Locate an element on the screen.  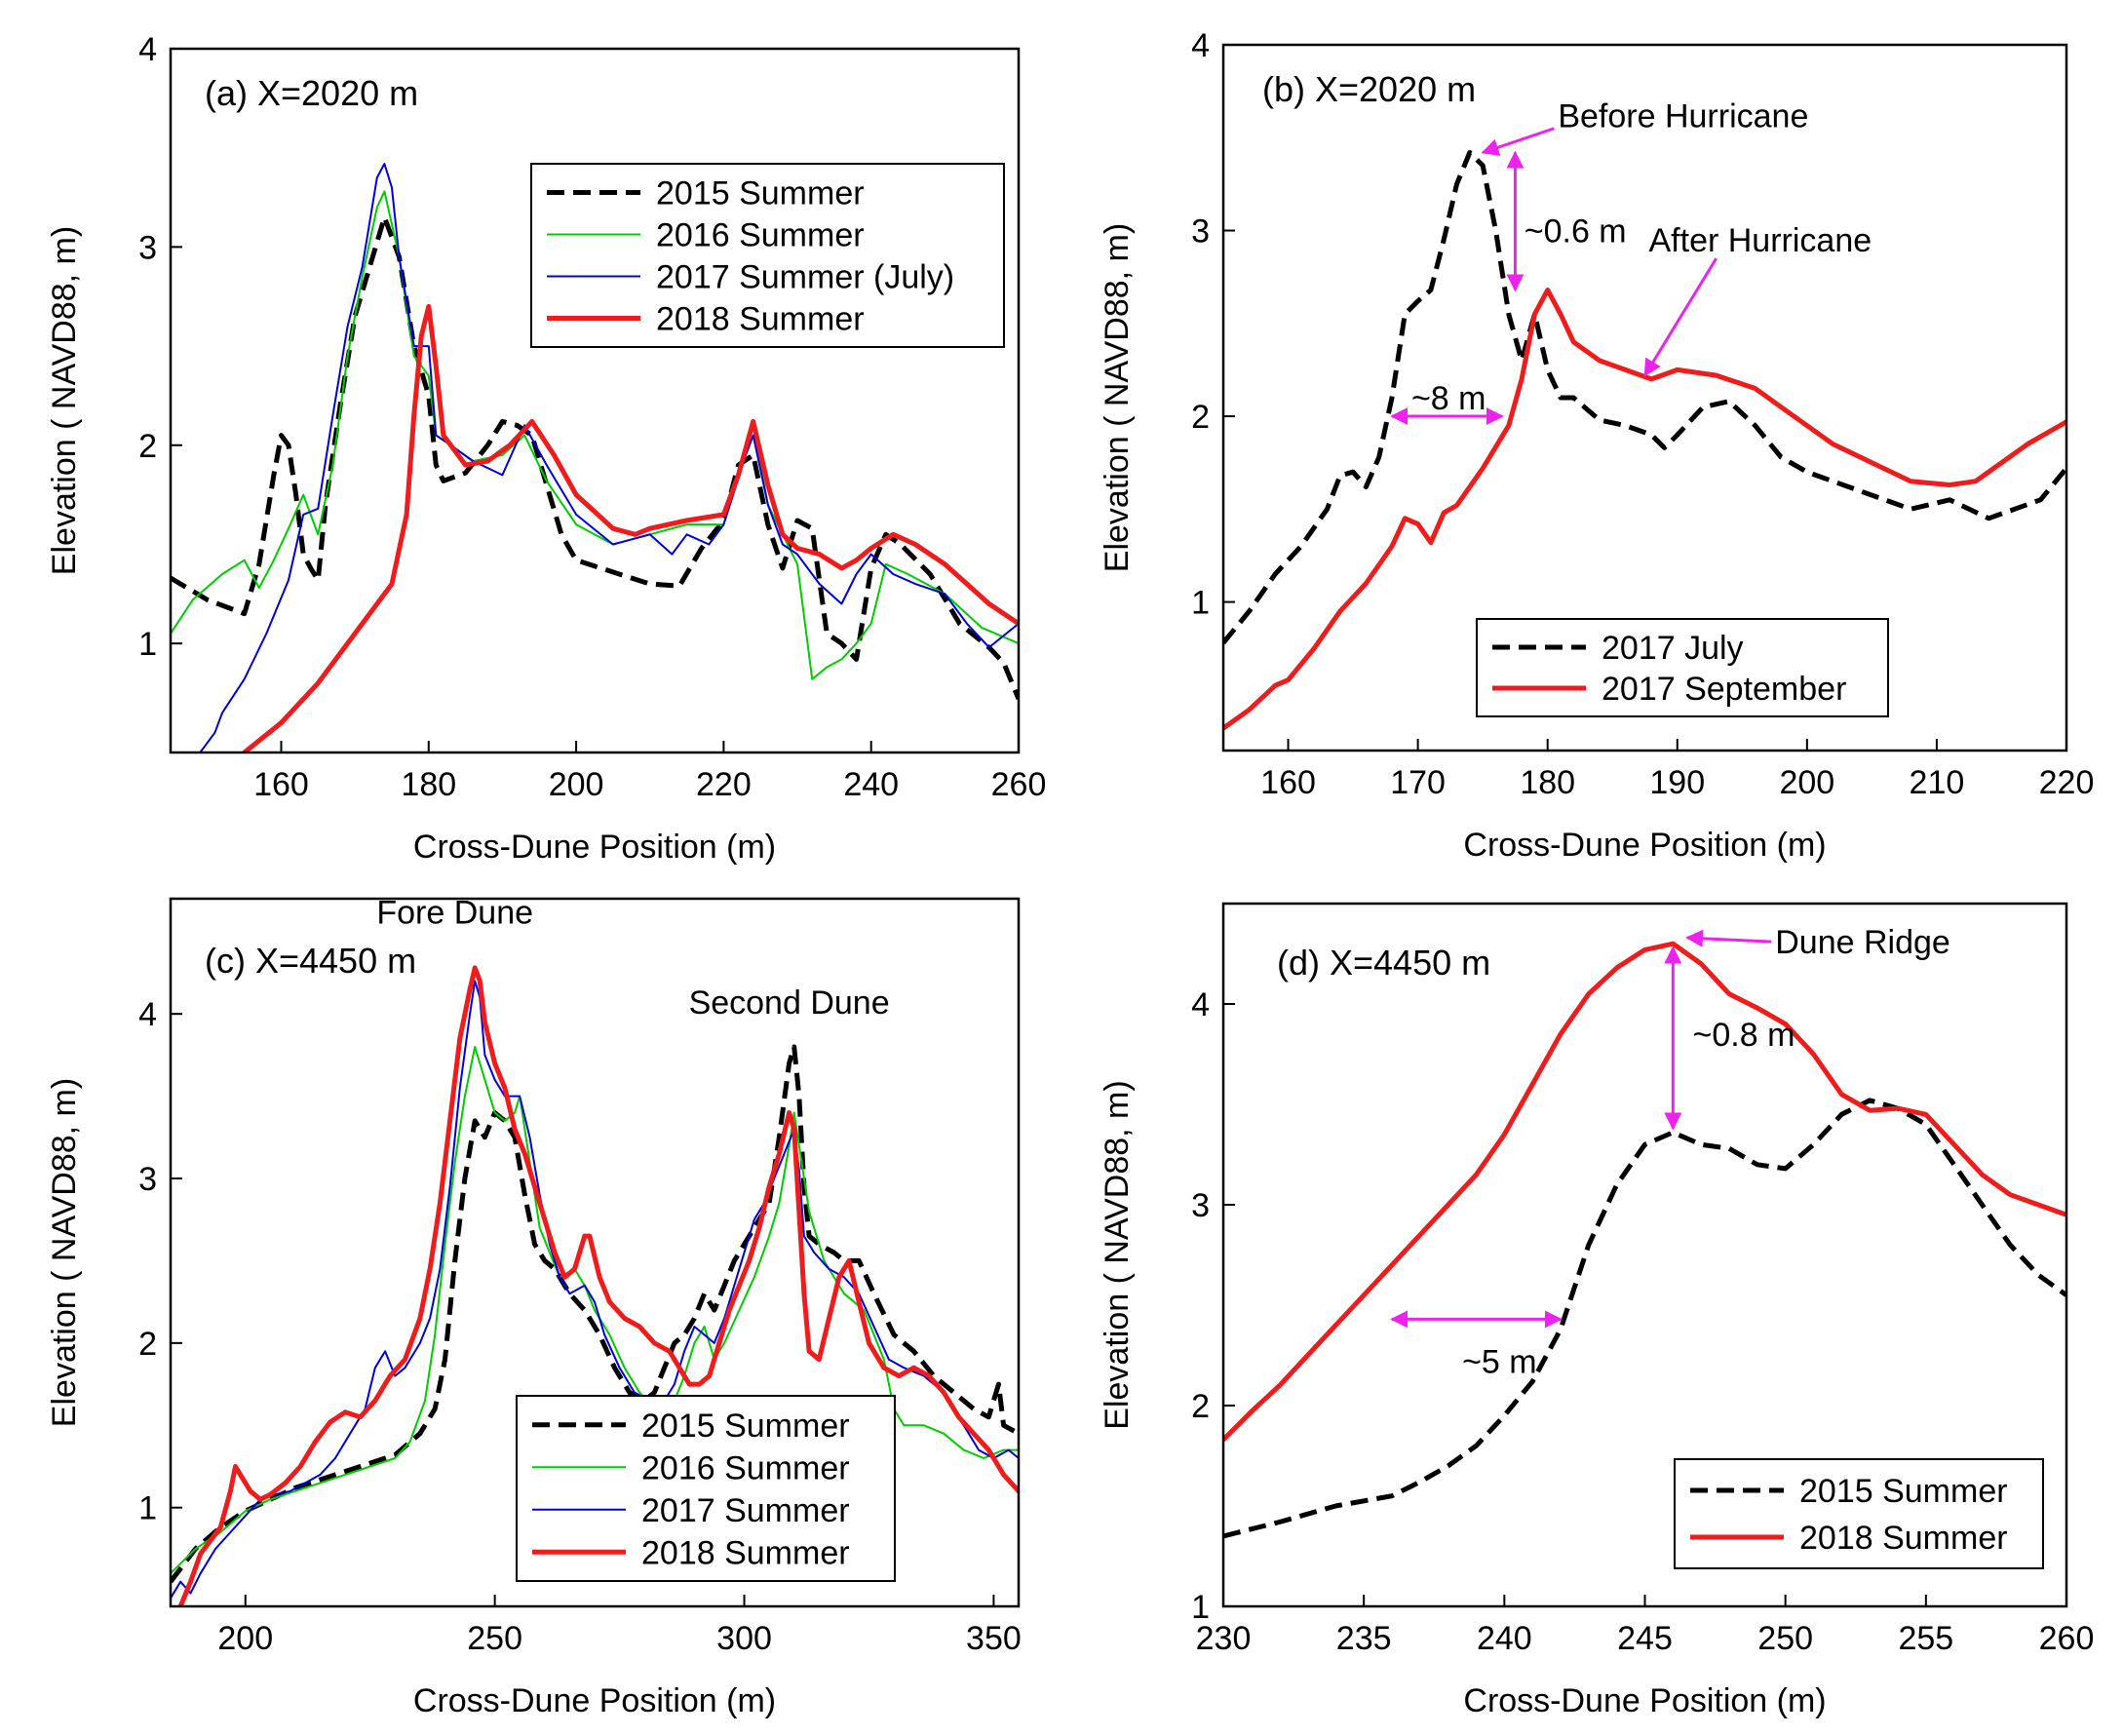
x-tick-label: 350 is located at coordinates (994, 1638).